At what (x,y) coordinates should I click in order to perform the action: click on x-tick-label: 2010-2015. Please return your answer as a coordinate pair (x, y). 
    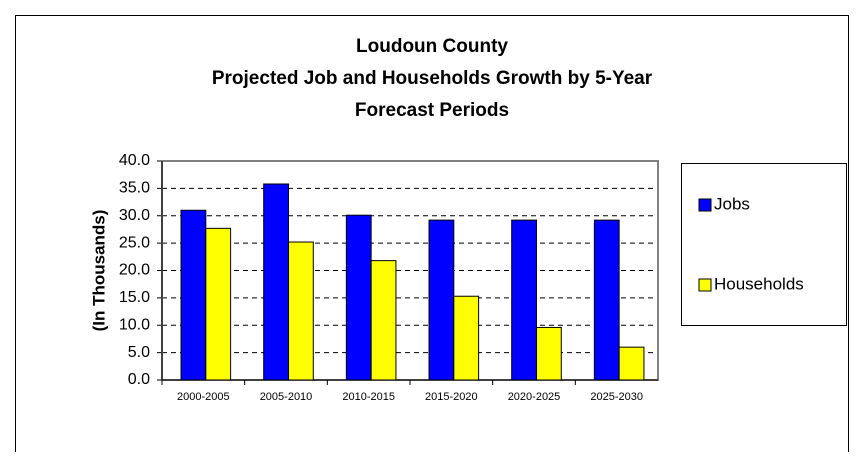
    Looking at the image, I should click on (368, 397).